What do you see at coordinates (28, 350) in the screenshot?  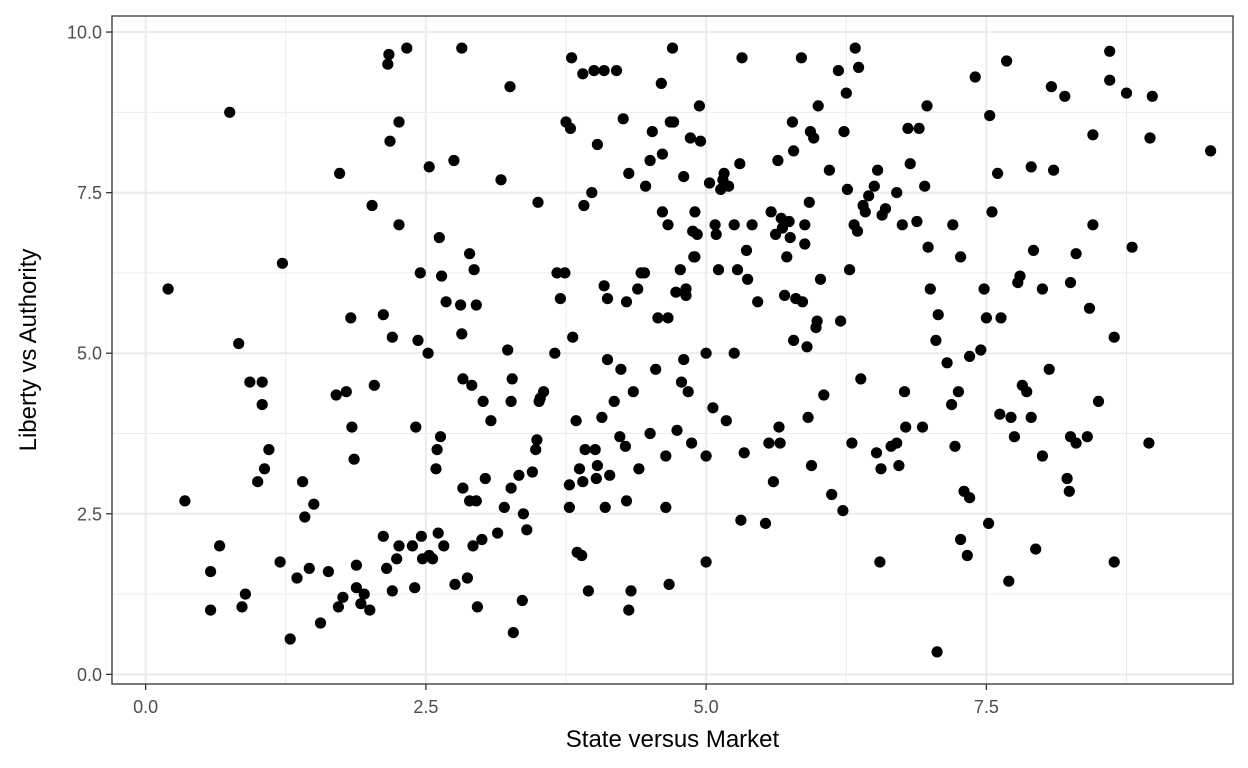 I see `y-axis-title: Liberty vs Authority` at bounding box center [28, 350].